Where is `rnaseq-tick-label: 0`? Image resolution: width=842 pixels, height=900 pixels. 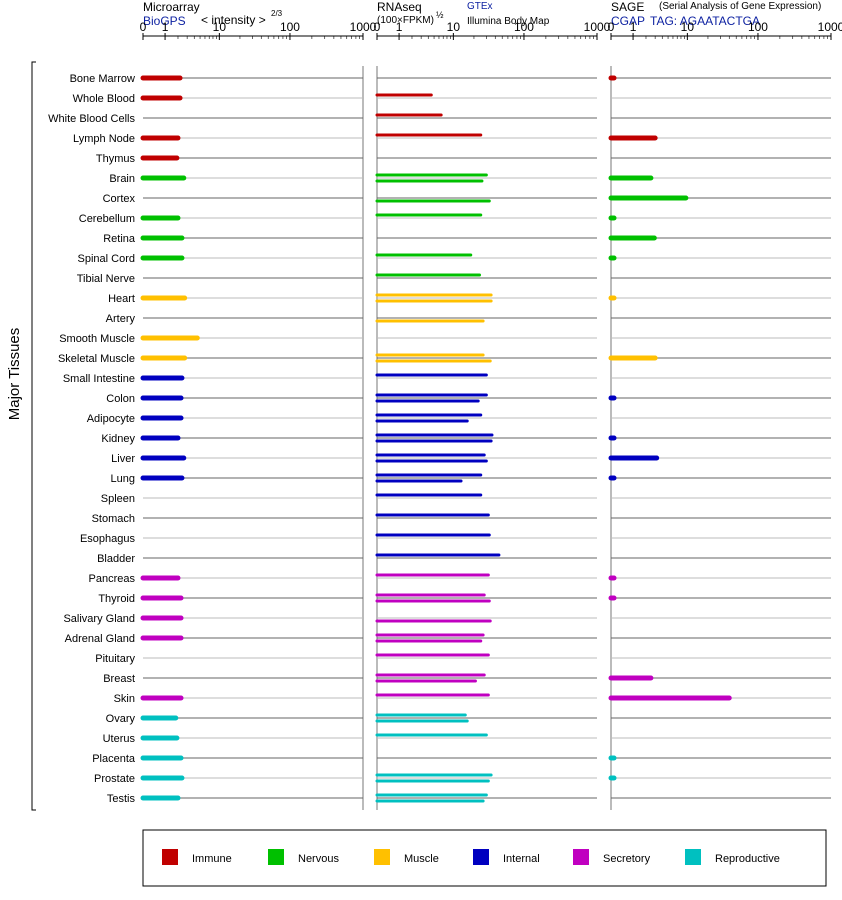
rnaseq-tick-label: 0 is located at coordinates (377, 27).